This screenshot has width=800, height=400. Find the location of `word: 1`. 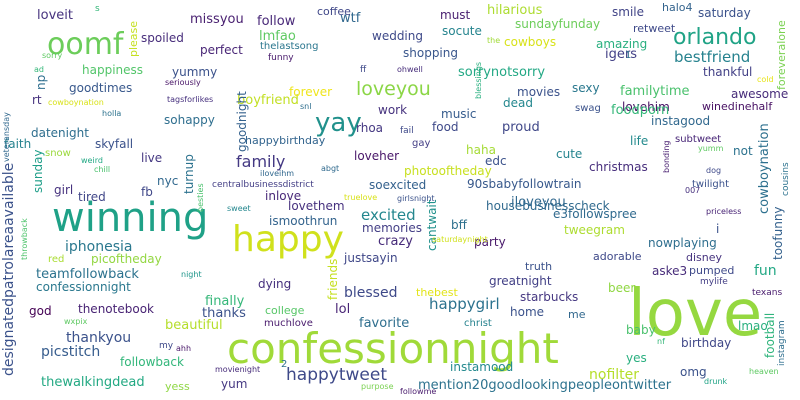

word: 1 is located at coordinates (628, 55).